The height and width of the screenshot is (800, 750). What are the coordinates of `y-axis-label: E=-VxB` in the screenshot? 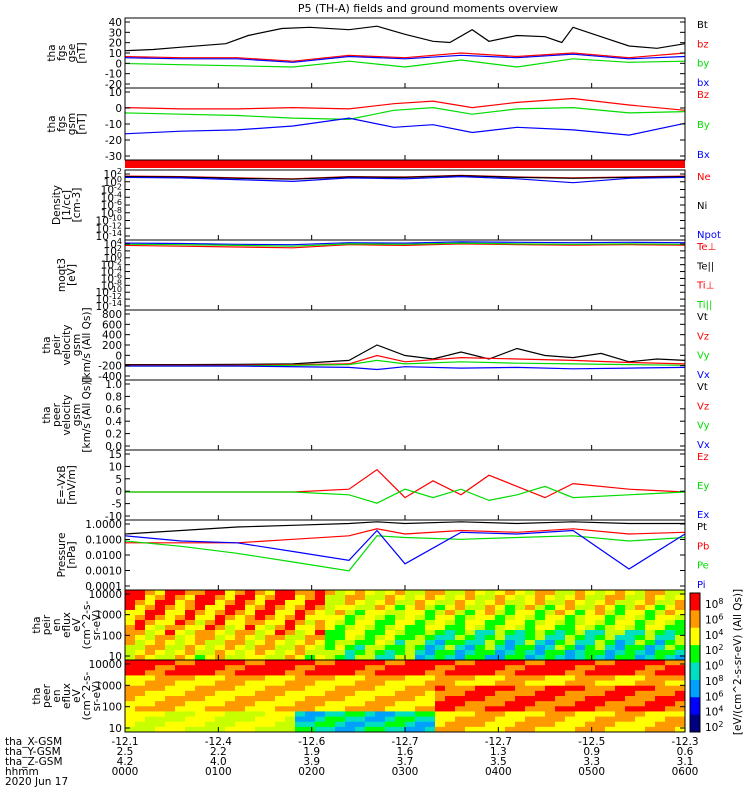 It's located at (62, 484).